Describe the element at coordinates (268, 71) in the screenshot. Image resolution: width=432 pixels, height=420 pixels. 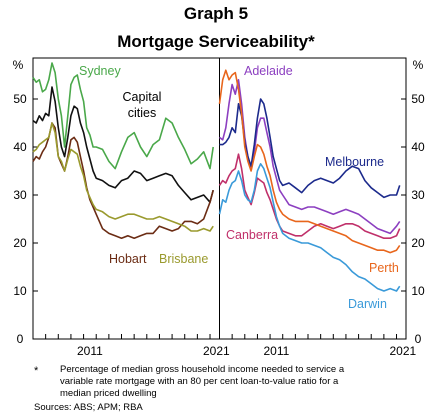
I see `series-label-adelaide: Adelaide` at that location.